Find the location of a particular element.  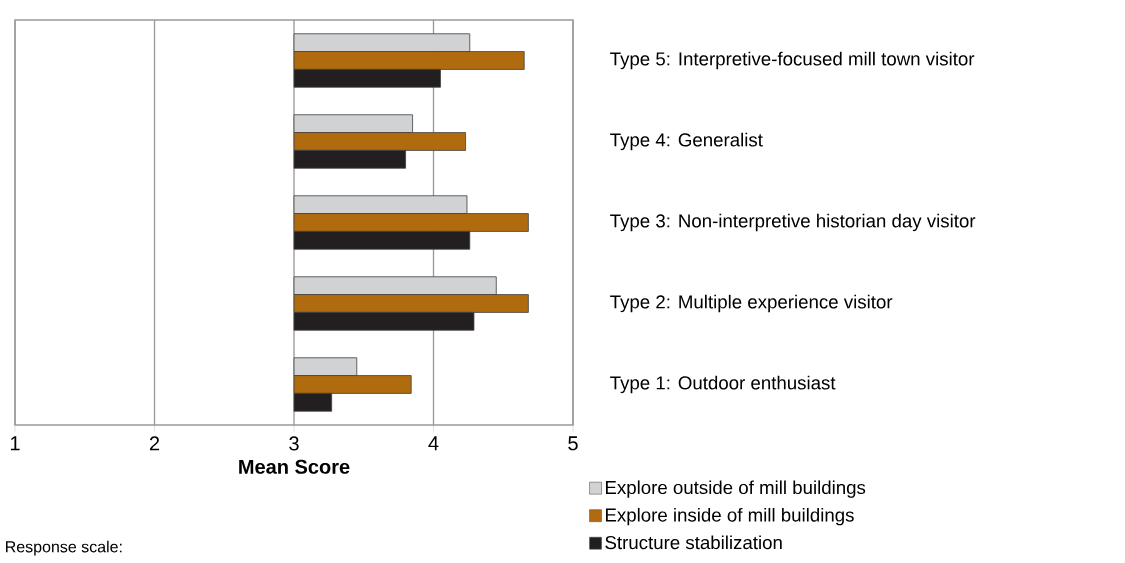

x-tick-label: 1 is located at coordinates (15, 443).